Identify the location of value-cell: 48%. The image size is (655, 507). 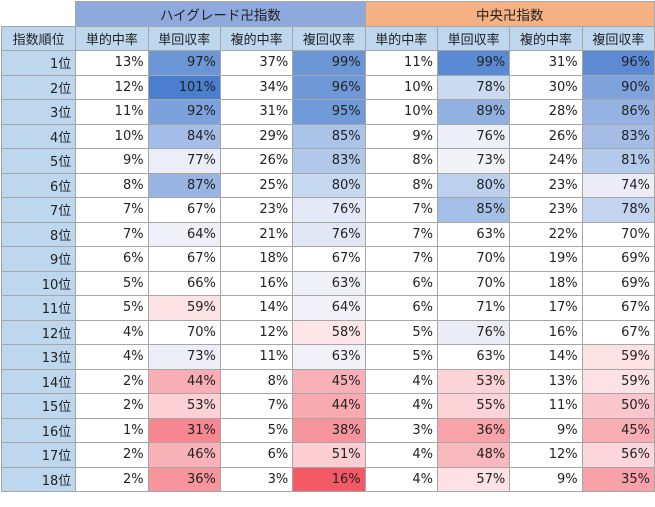
(473, 455).